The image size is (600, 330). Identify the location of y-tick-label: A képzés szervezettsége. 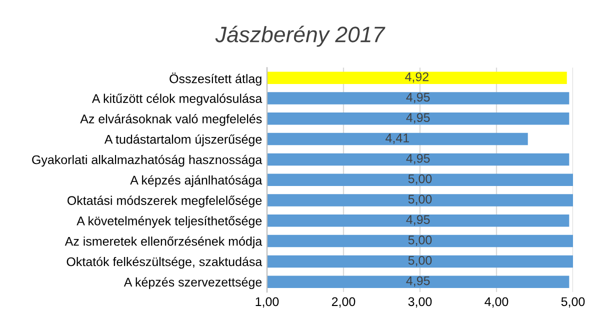
(193, 283).